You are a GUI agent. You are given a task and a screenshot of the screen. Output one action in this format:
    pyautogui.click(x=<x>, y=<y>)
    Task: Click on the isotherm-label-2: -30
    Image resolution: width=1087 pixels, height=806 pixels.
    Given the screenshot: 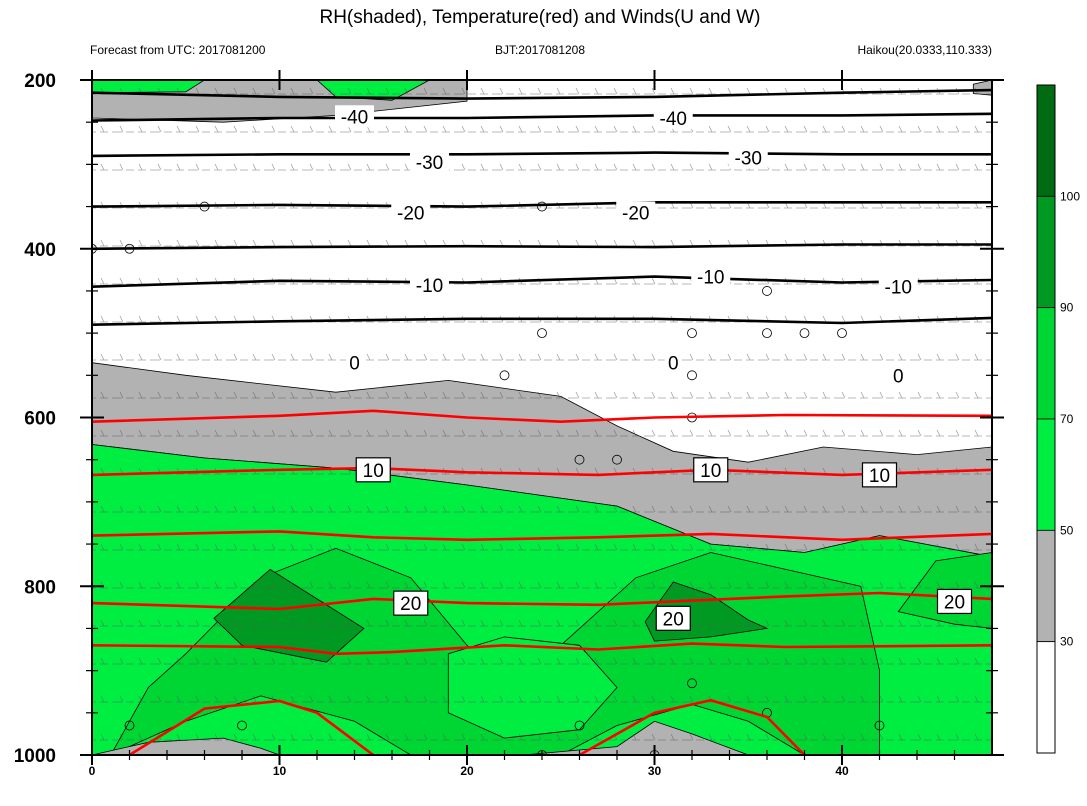 What is the action you would take?
    pyautogui.click(x=429, y=163)
    